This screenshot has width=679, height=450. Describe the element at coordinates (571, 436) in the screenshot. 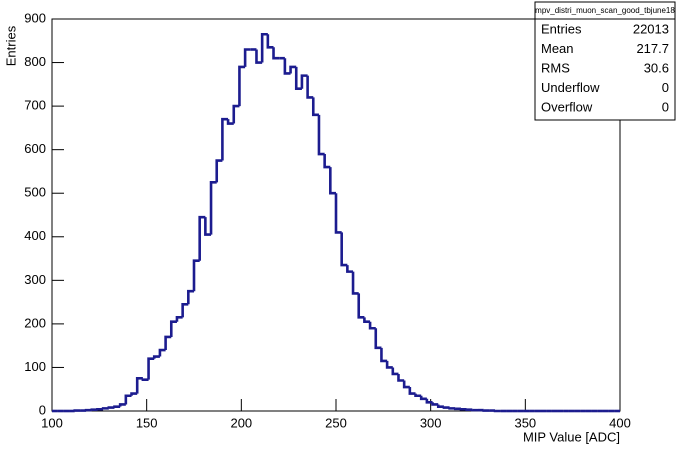

I see `x-axis-title: MIP Value [ADC]` at that location.